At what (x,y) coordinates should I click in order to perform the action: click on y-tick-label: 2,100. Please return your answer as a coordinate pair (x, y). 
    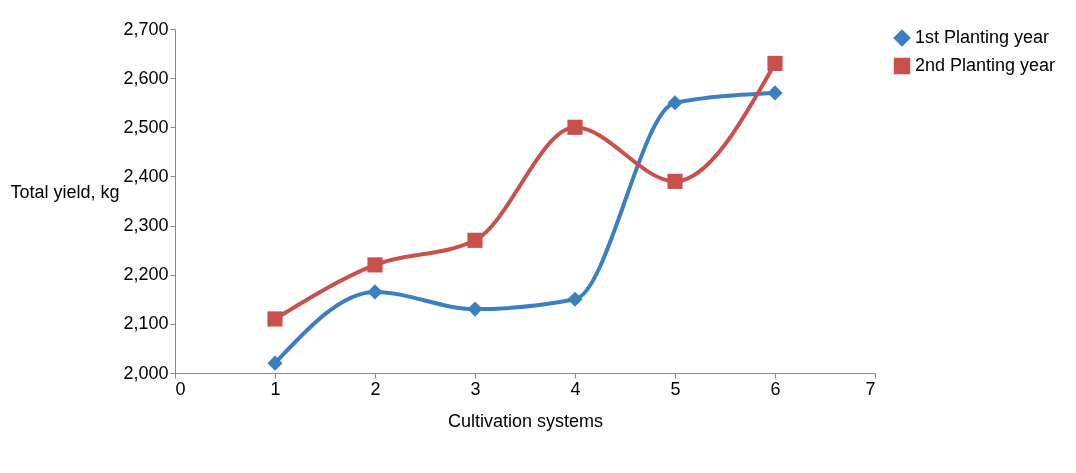
    Looking at the image, I should click on (146, 323).